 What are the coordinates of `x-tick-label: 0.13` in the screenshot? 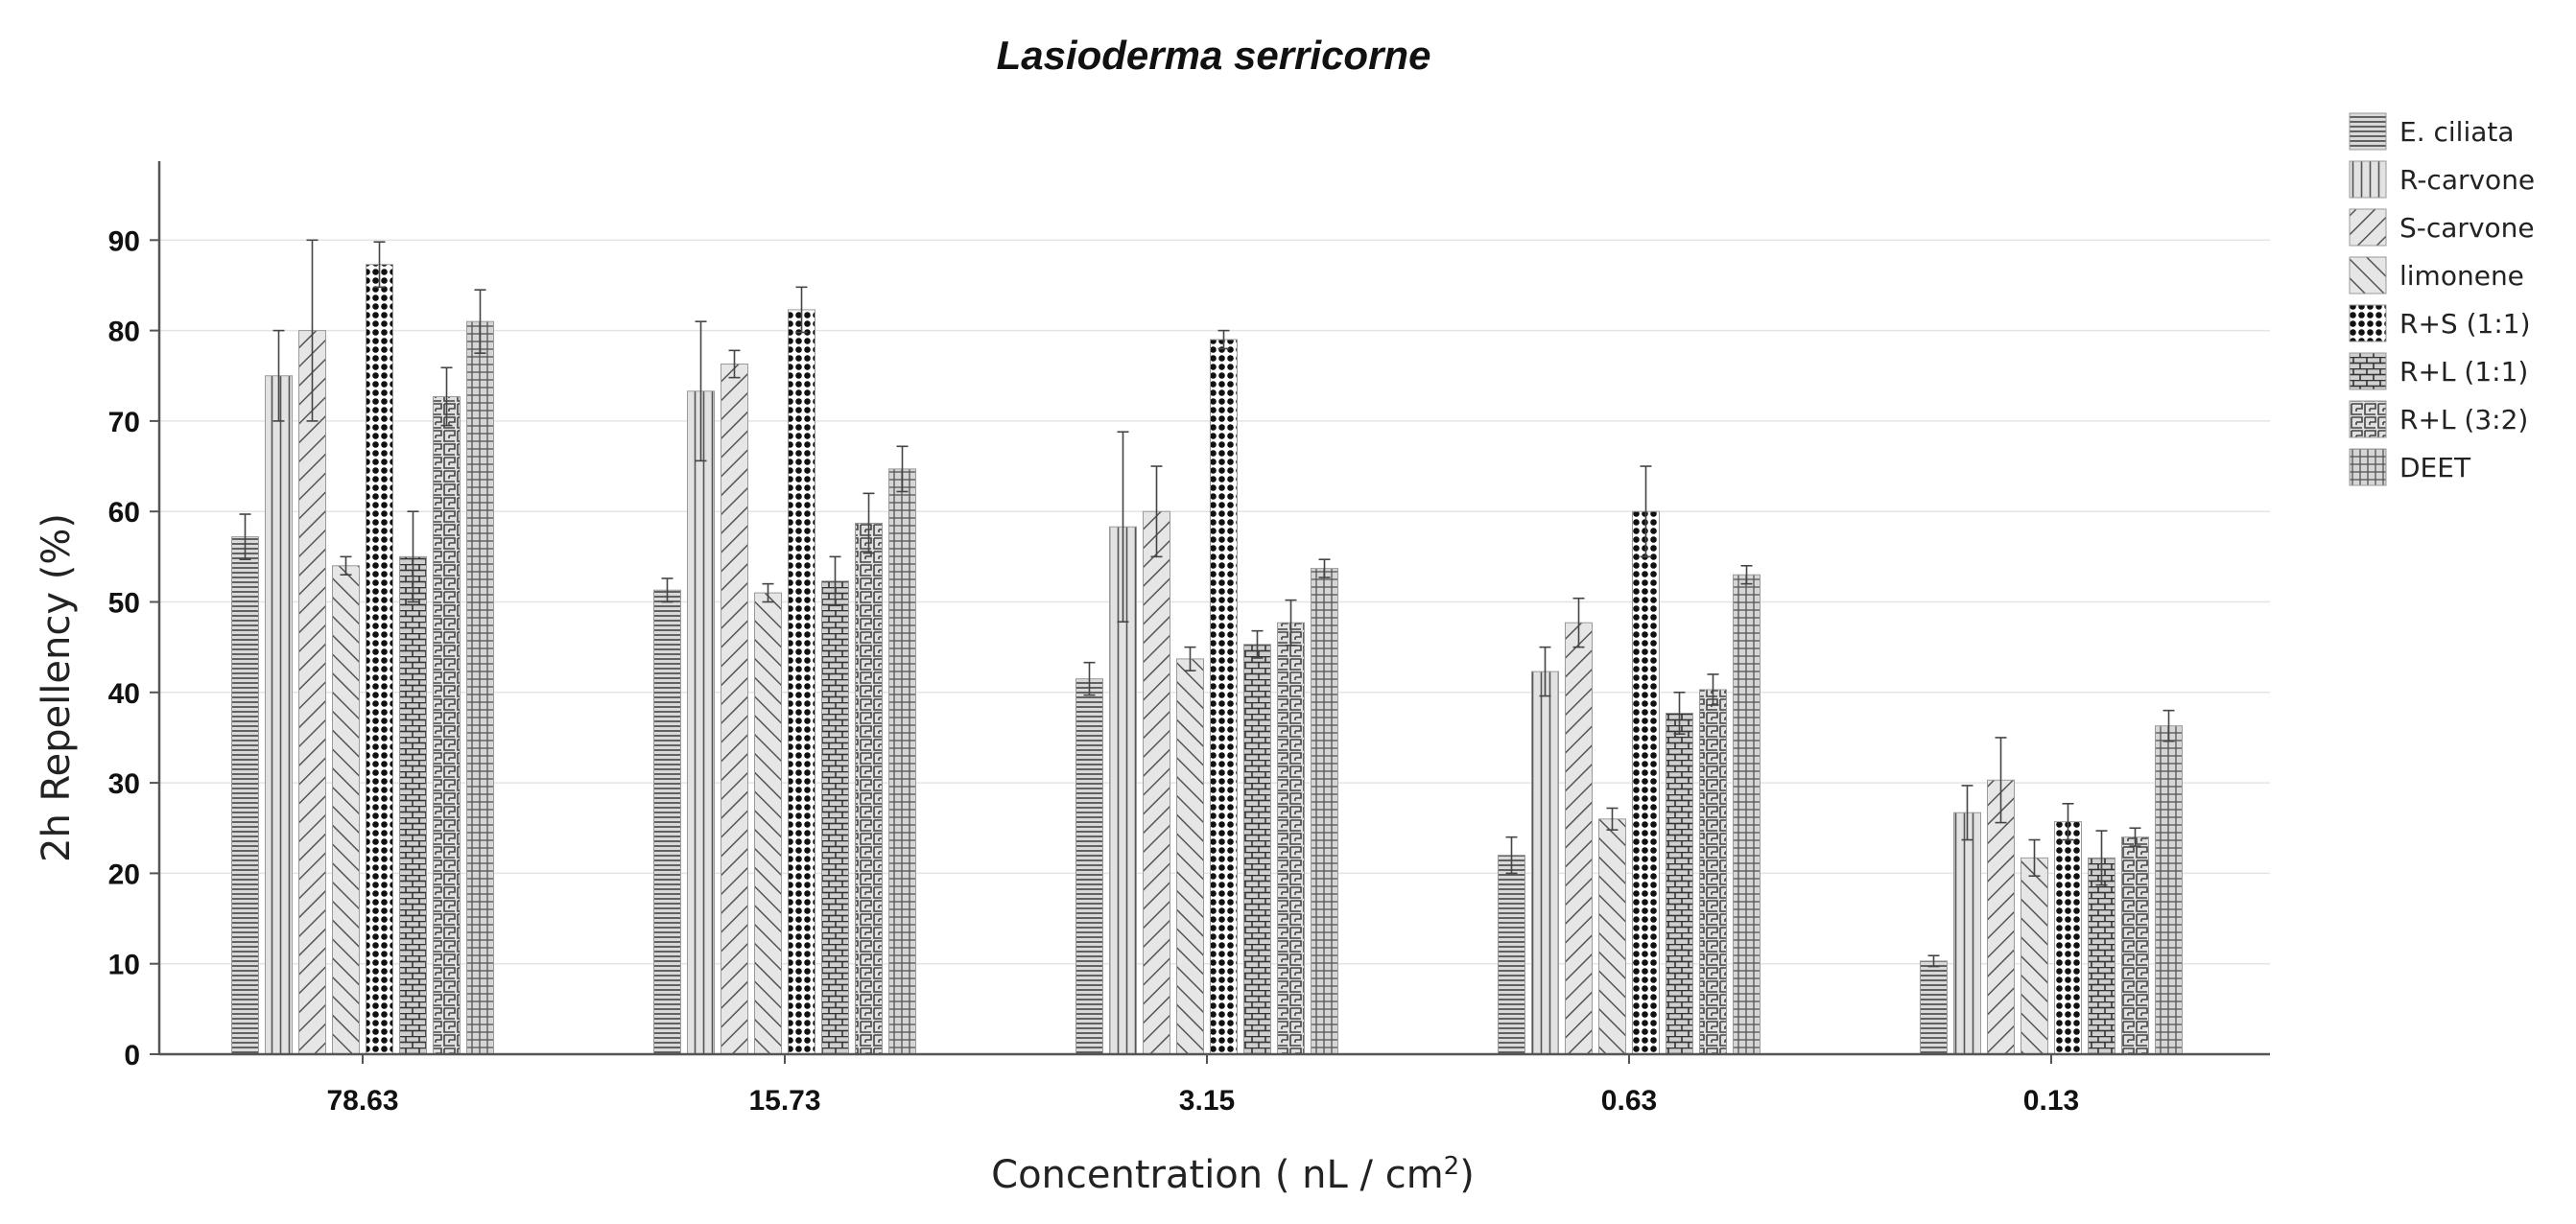 It's located at (2051, 1101).